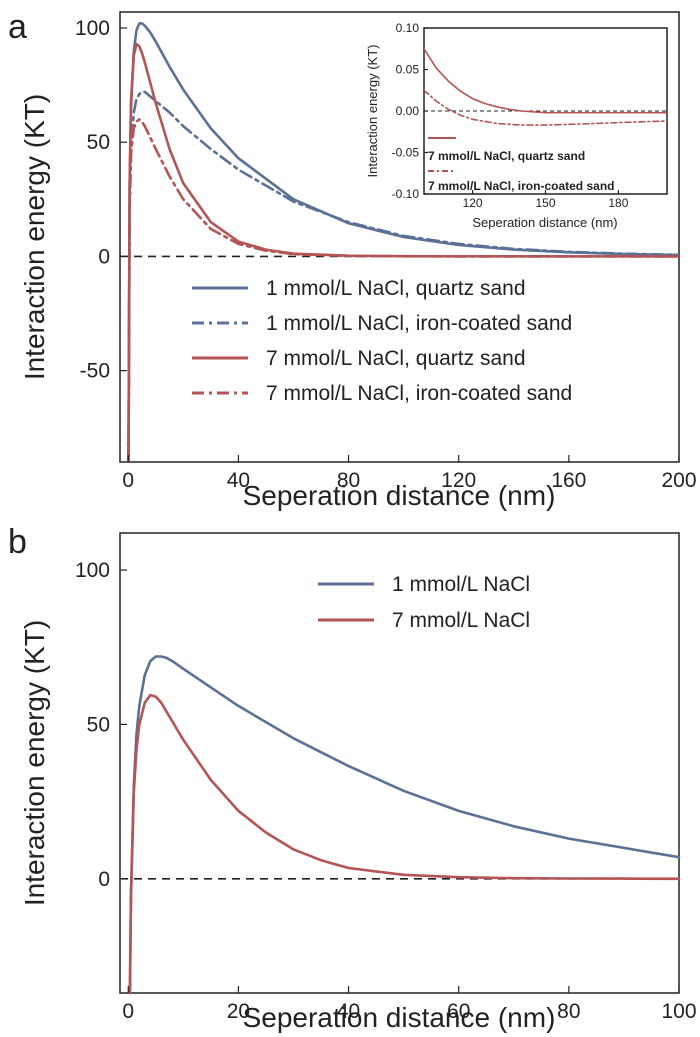  What do you see at coordinates (238, 1011) in the screenshot?
I see `panel-b-x-tick-label-2: 20` at bounding box center [238, 1011].